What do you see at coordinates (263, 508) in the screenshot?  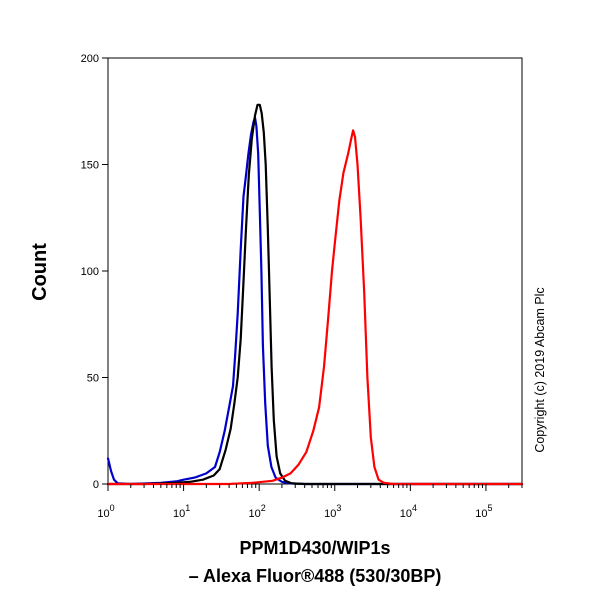 I see `x-tick-label-exponent: 2` at bounding box center [263, 508].